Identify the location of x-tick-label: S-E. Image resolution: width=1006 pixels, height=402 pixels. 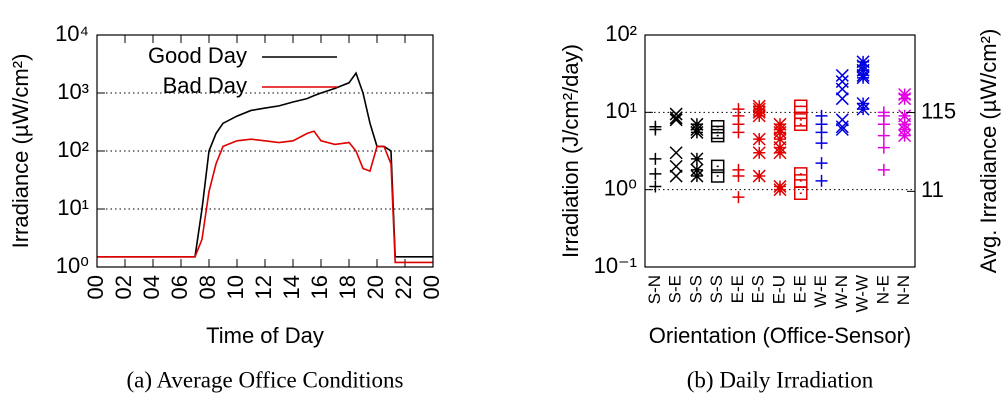
(675, 289).